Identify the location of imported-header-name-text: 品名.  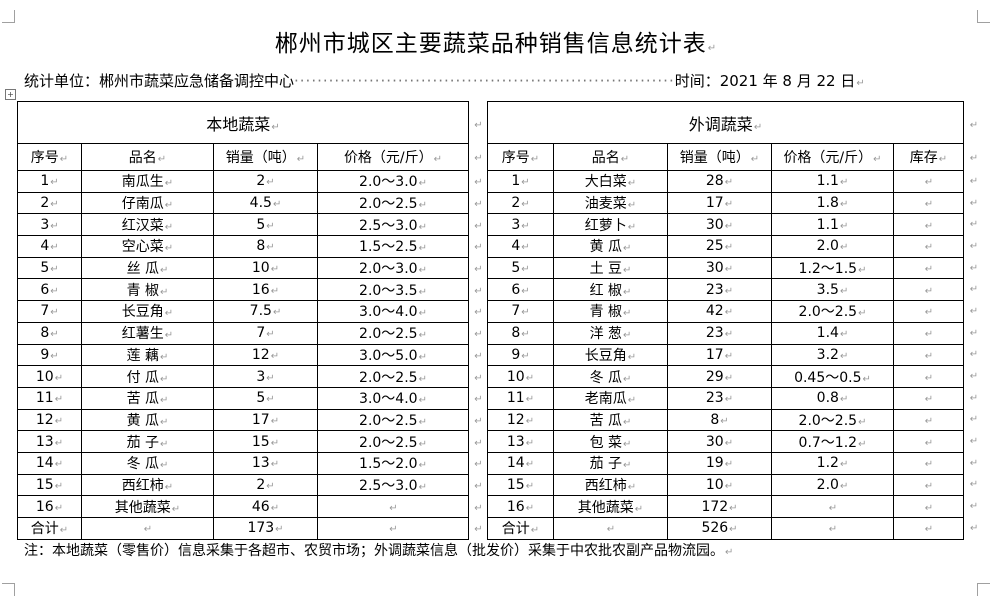
(605, 158).